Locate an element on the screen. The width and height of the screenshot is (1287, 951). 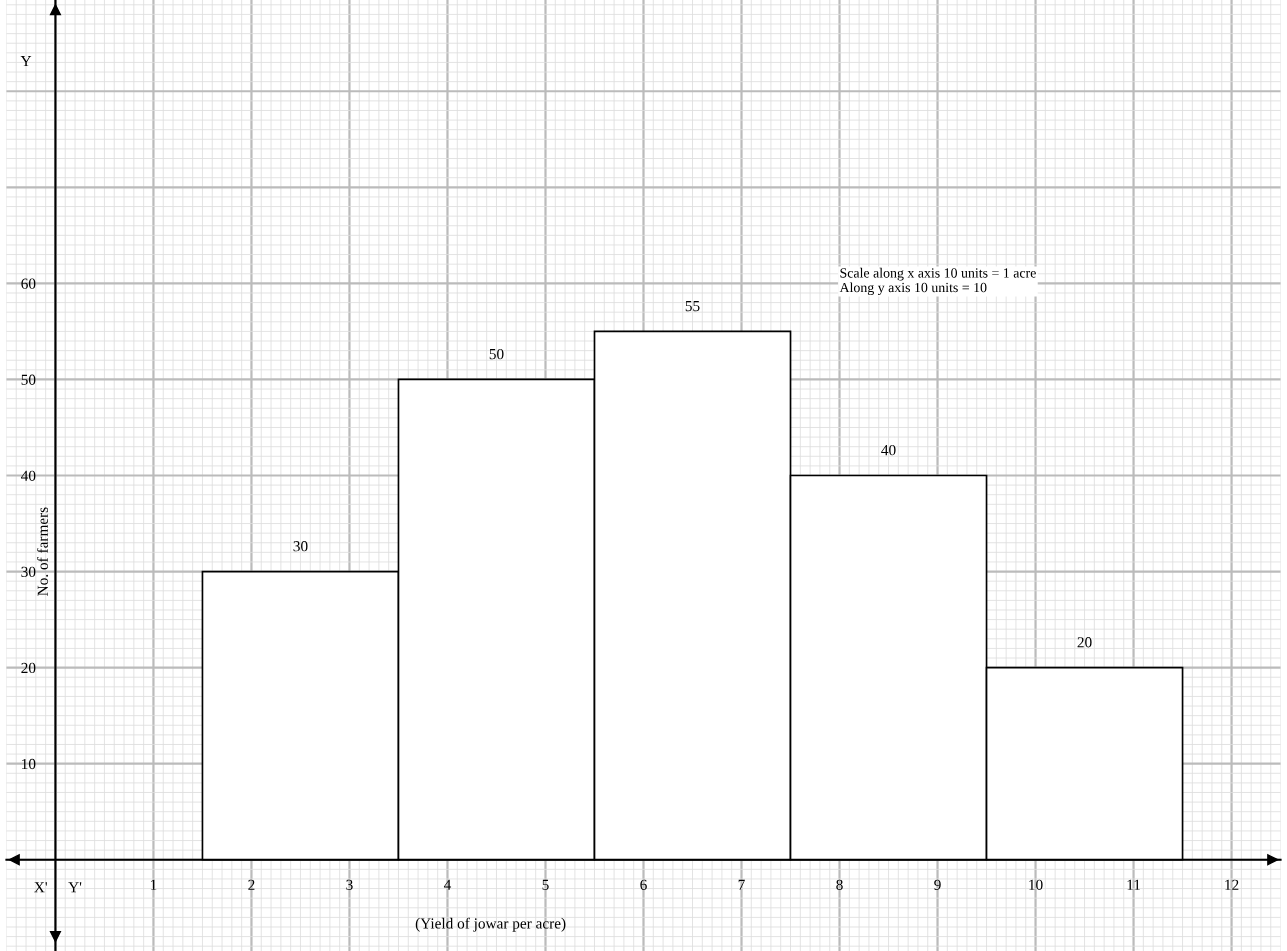
annotation: Y is located at coordinates (26, 61).